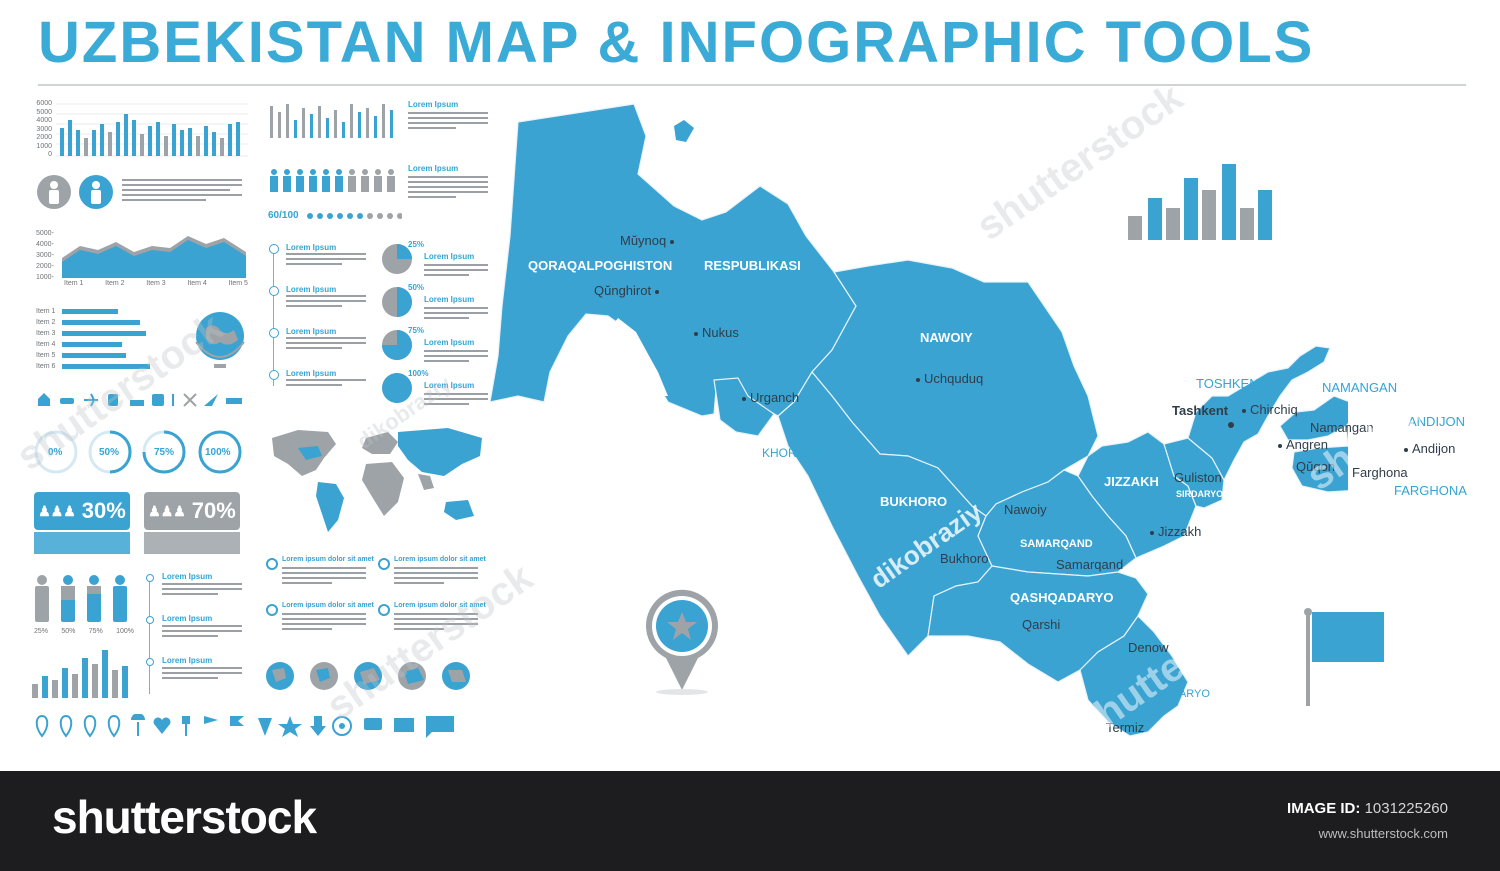 This screenshot has height=871, width=1500. What do you see at coordinates (192, 511) in the screenshot?
I see `percent-block-gray: ♟♟♟ 70%` at bounding box center [192, 511].